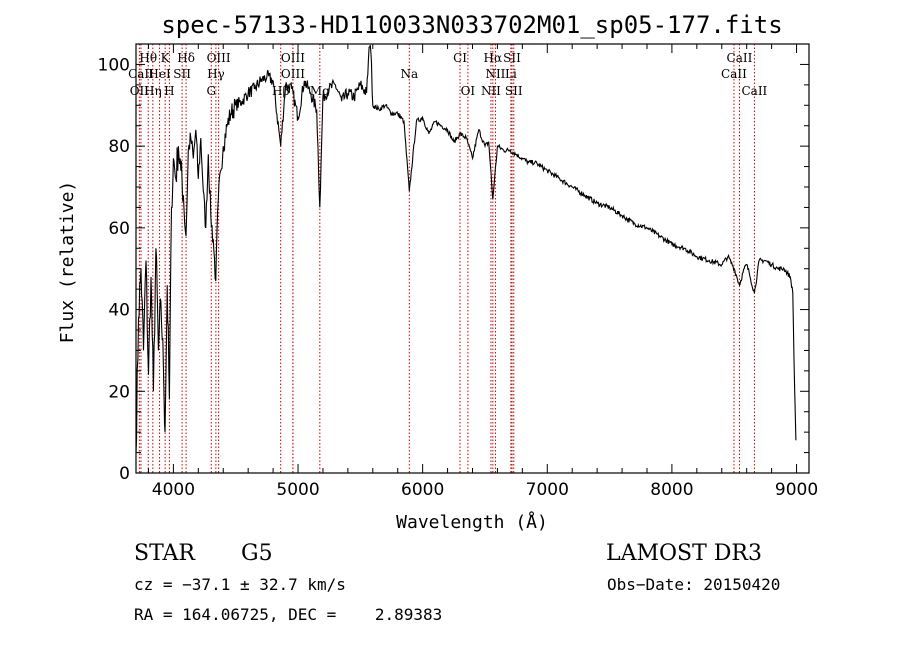 The image size is (900, 649). What do you see at coordinates (297, 490) in the screenshot?
I see `x-tick-label: 5000` at bounding box center [297, 490].